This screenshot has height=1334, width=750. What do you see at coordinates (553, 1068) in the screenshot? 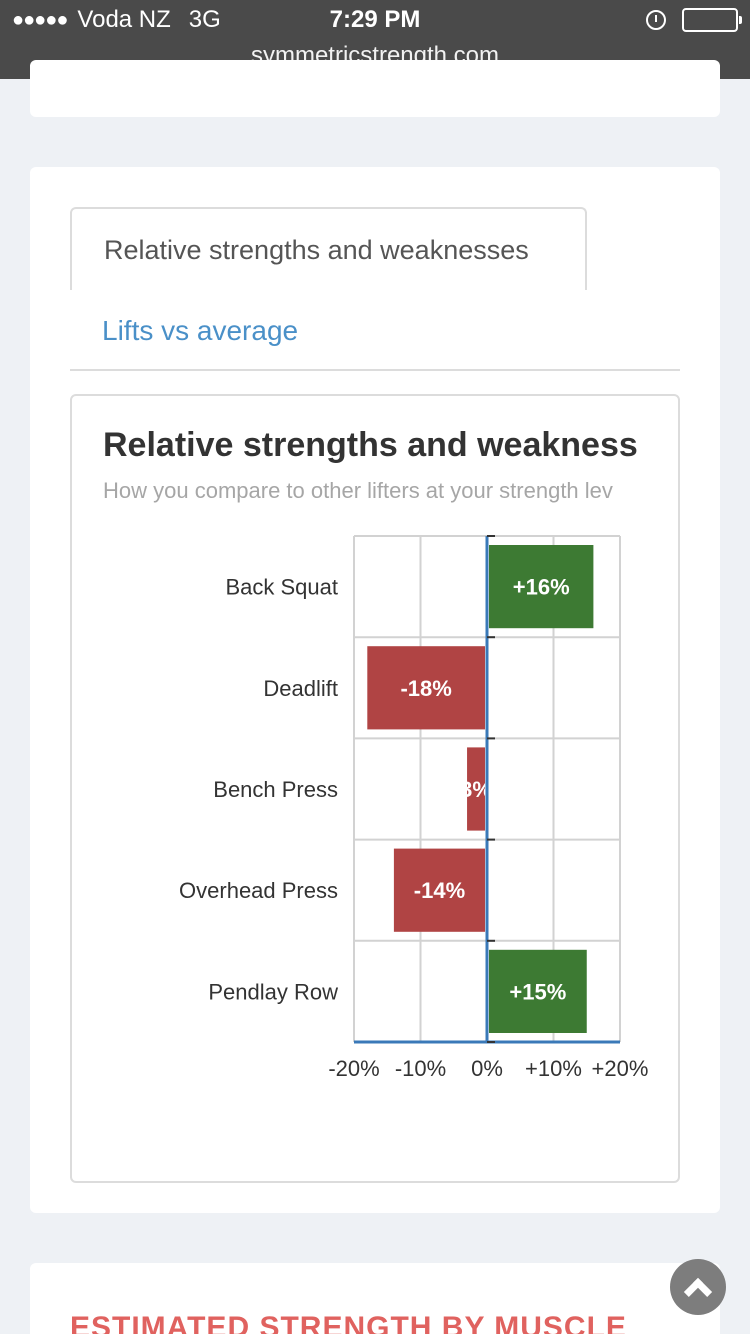
I see `x-tick-label: +10%` at bounding box center [553, 1068].